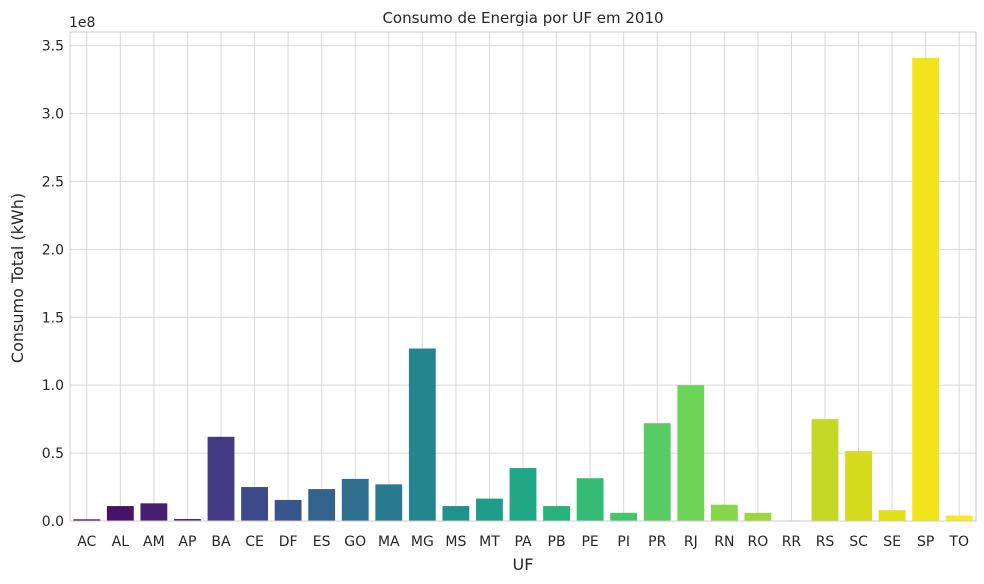 This screenshot has width=984, height=584. Describe the element at coordinates (322, 505) in the screenshot. I see `bar-es` at that location.